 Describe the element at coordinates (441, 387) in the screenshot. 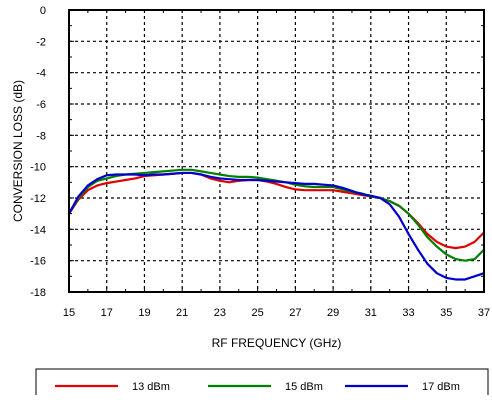

I see `legend-label: 17 dBm` at that location.